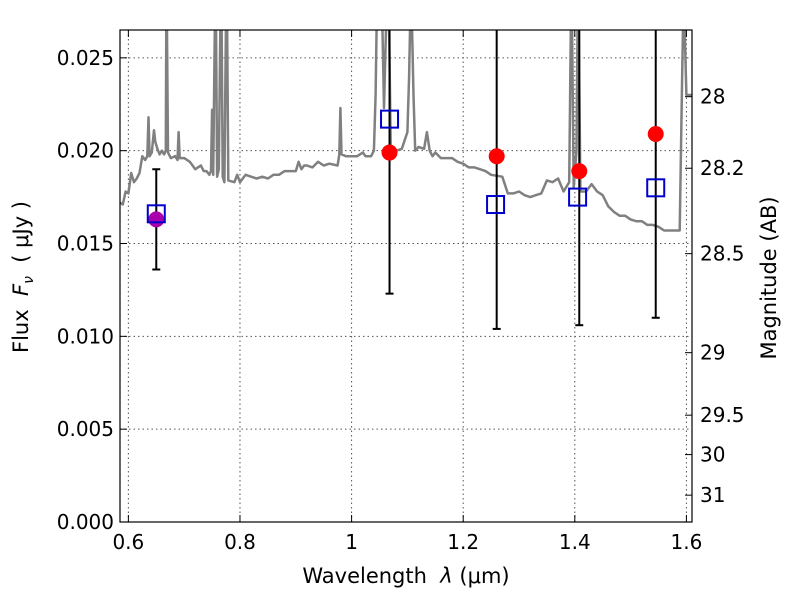 The image size is (800, 600). What do you see at coordinates (85, 58) in the screenshot?
I see `y-tick-label: 0.025` at bounding box center [85, 58].